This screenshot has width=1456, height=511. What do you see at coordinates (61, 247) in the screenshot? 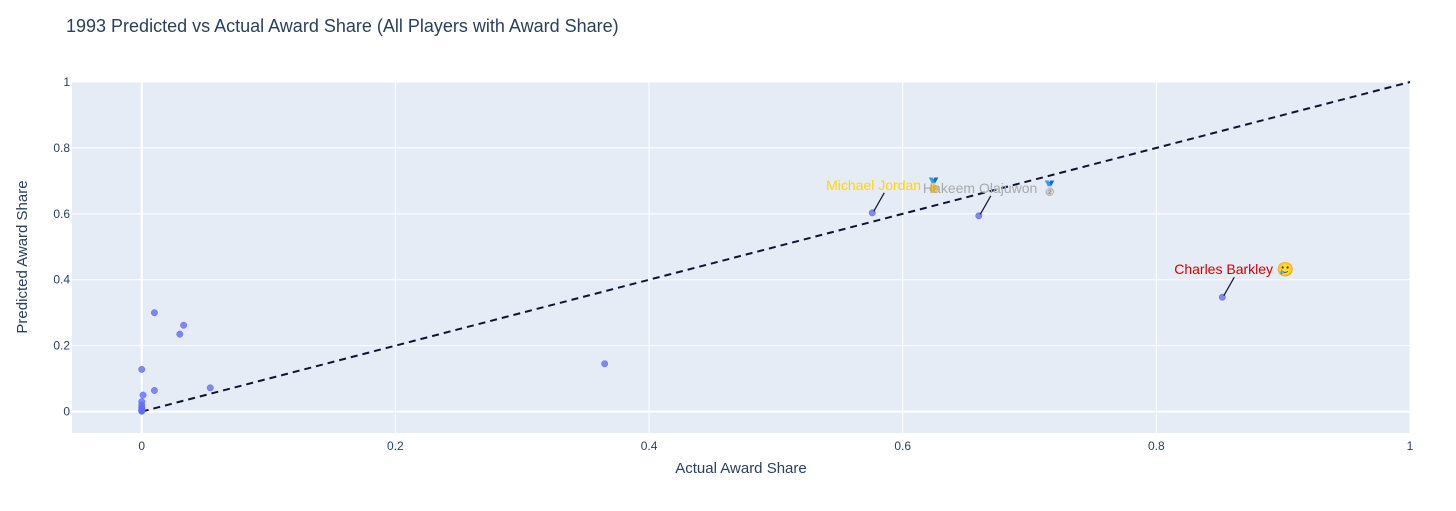
I see `y-axis-ticks: 0 0.2 0.4 0.6 0.8 1` at bounding box center [61, 247].